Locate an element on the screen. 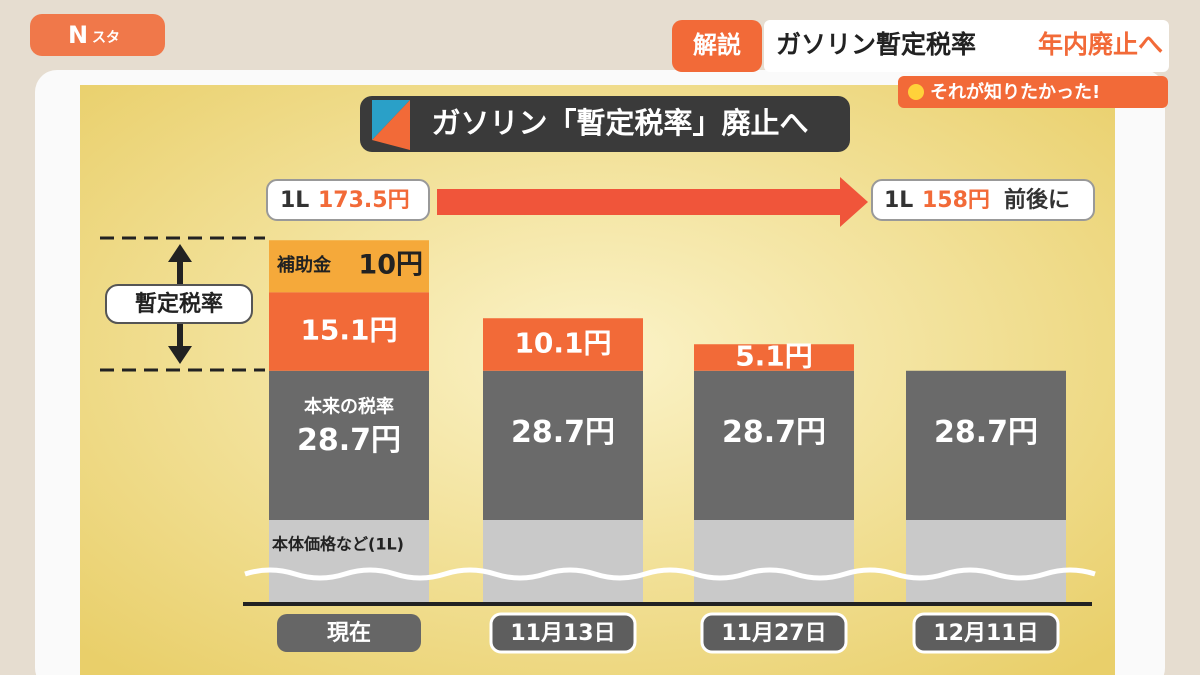 Image resolution: width=1200 pixels, height=679 pixels. value-label: 15.1円 is located at coordinates (348, 330).